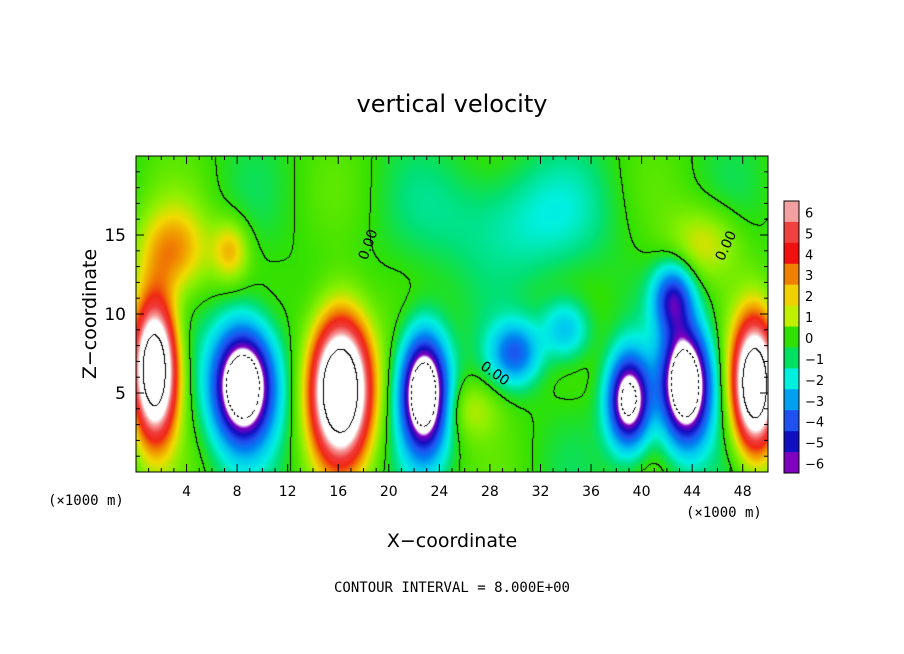  What do you see at coordinates (490, 492) in the screenshot?
I see `x-tick-label: 28` at bounding box center [490, 492].